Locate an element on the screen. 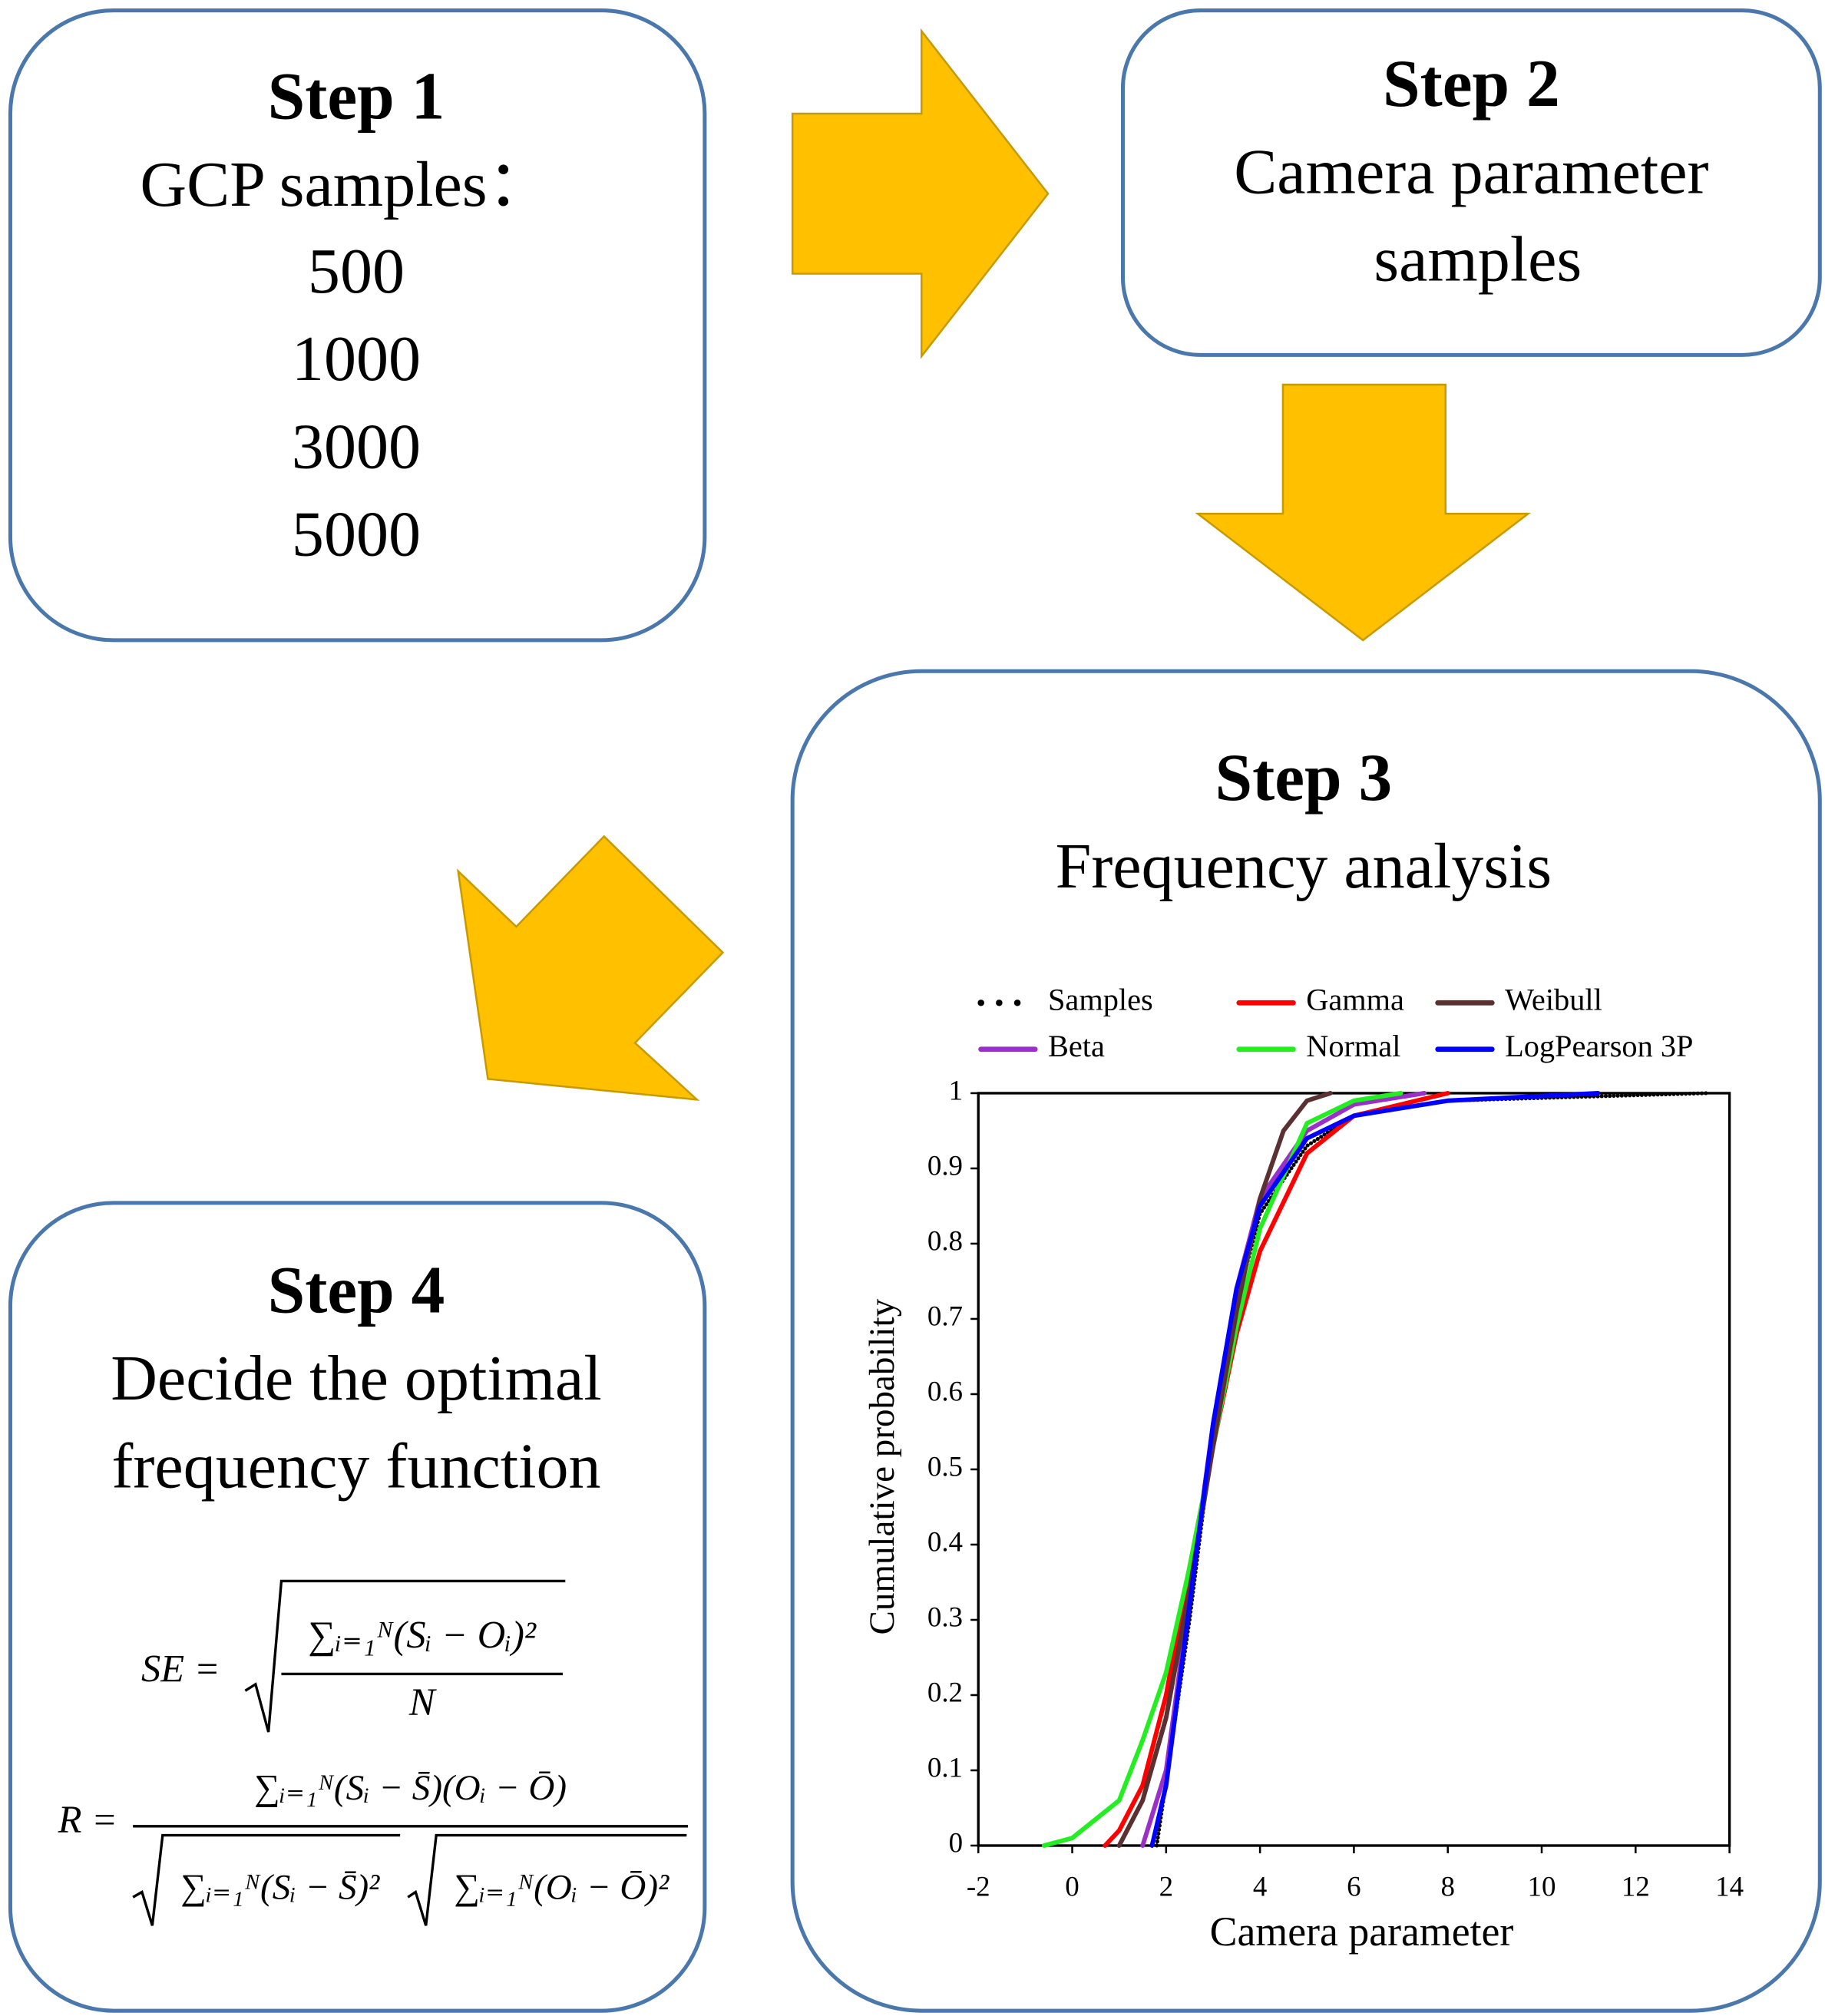  step-text: Frequency analysis is located at coordinates (1304, 866).